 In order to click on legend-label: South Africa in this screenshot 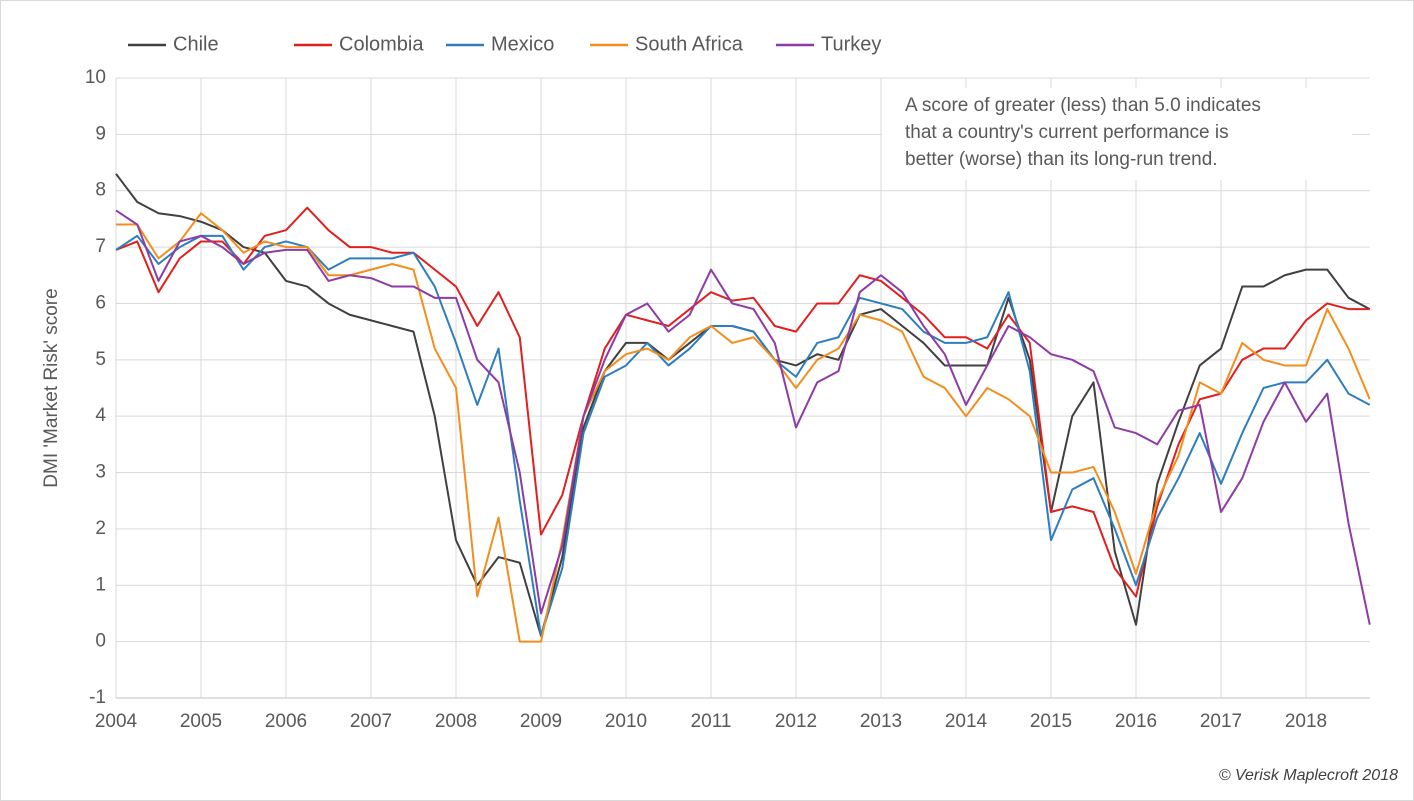, I will do `click(689, 44)`.